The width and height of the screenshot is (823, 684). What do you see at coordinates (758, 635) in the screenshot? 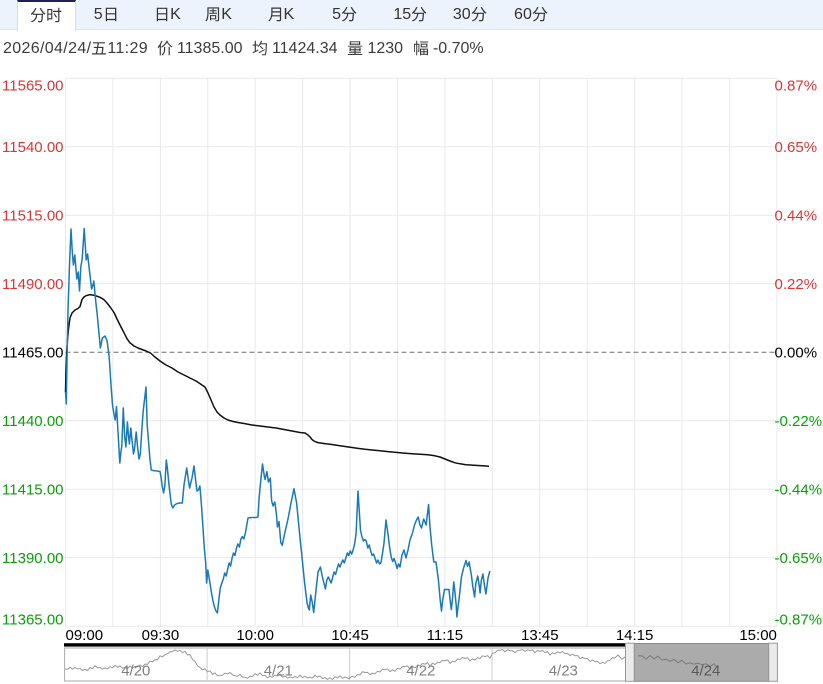
I see `svg-text: 15:00` at bounding box center [758, 635].